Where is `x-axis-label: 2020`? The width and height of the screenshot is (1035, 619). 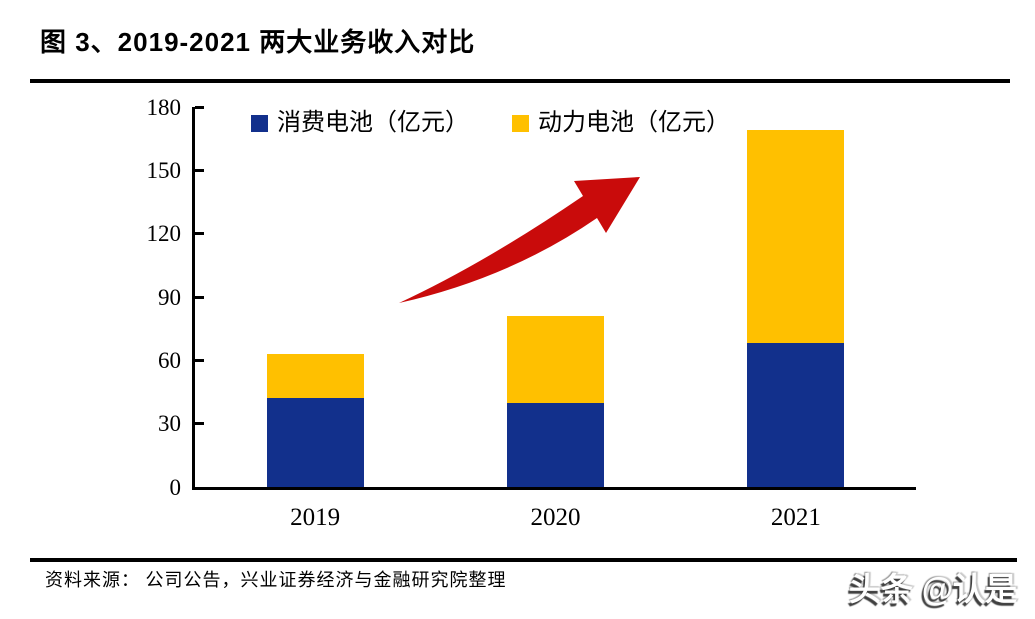 x-axis-label: 2020 is located at coordinates (555, 517).